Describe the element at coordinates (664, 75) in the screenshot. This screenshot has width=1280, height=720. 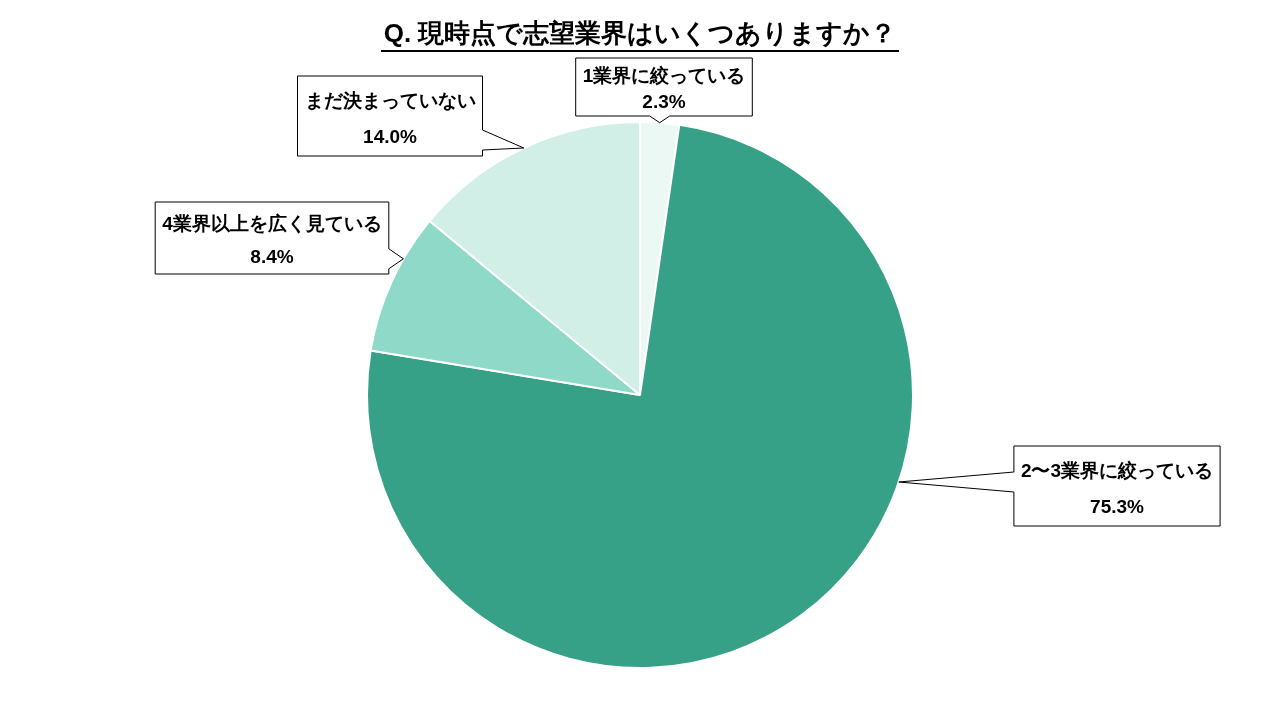
I see `slice-label: 1業界に絞っている` at that location.